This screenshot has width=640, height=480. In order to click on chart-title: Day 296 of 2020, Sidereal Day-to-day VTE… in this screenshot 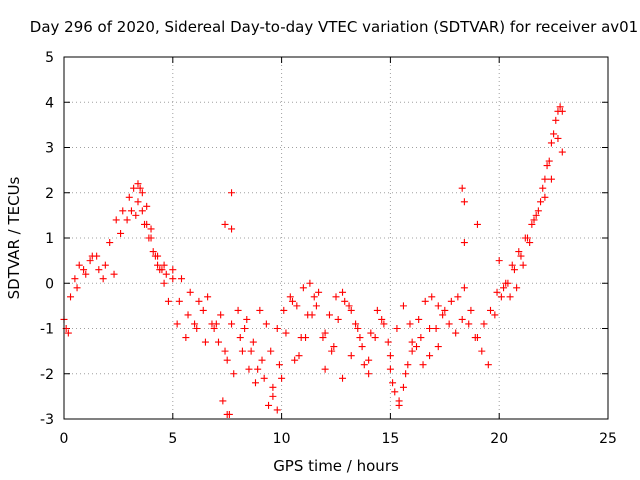, I will do `click(334, 27)`.